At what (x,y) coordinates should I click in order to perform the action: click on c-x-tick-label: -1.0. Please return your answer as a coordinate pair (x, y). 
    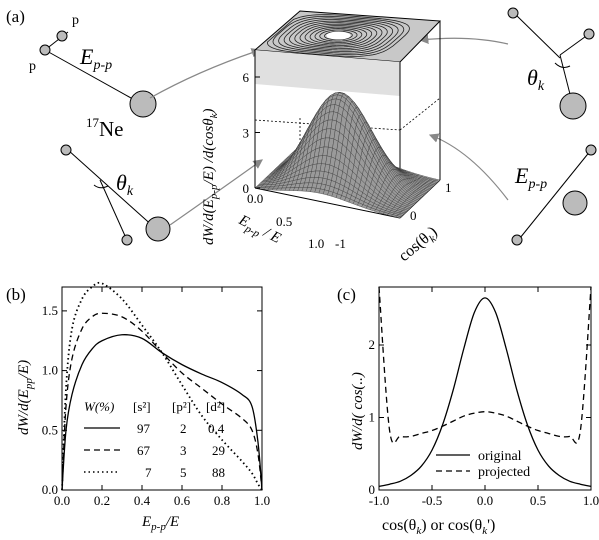
    Looking at the image, I should click on (379, 500).